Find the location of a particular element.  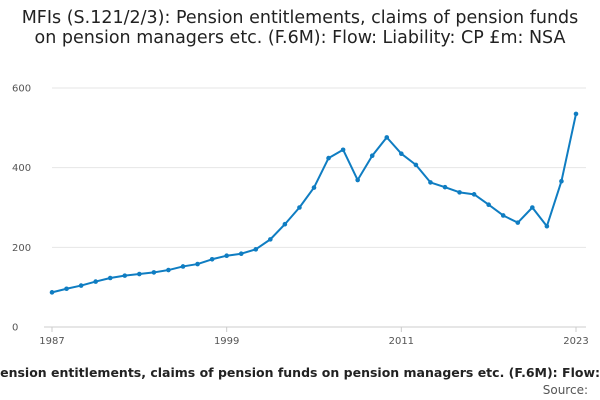

x-tick-label: 2023 is located at coordinates (575, 341).